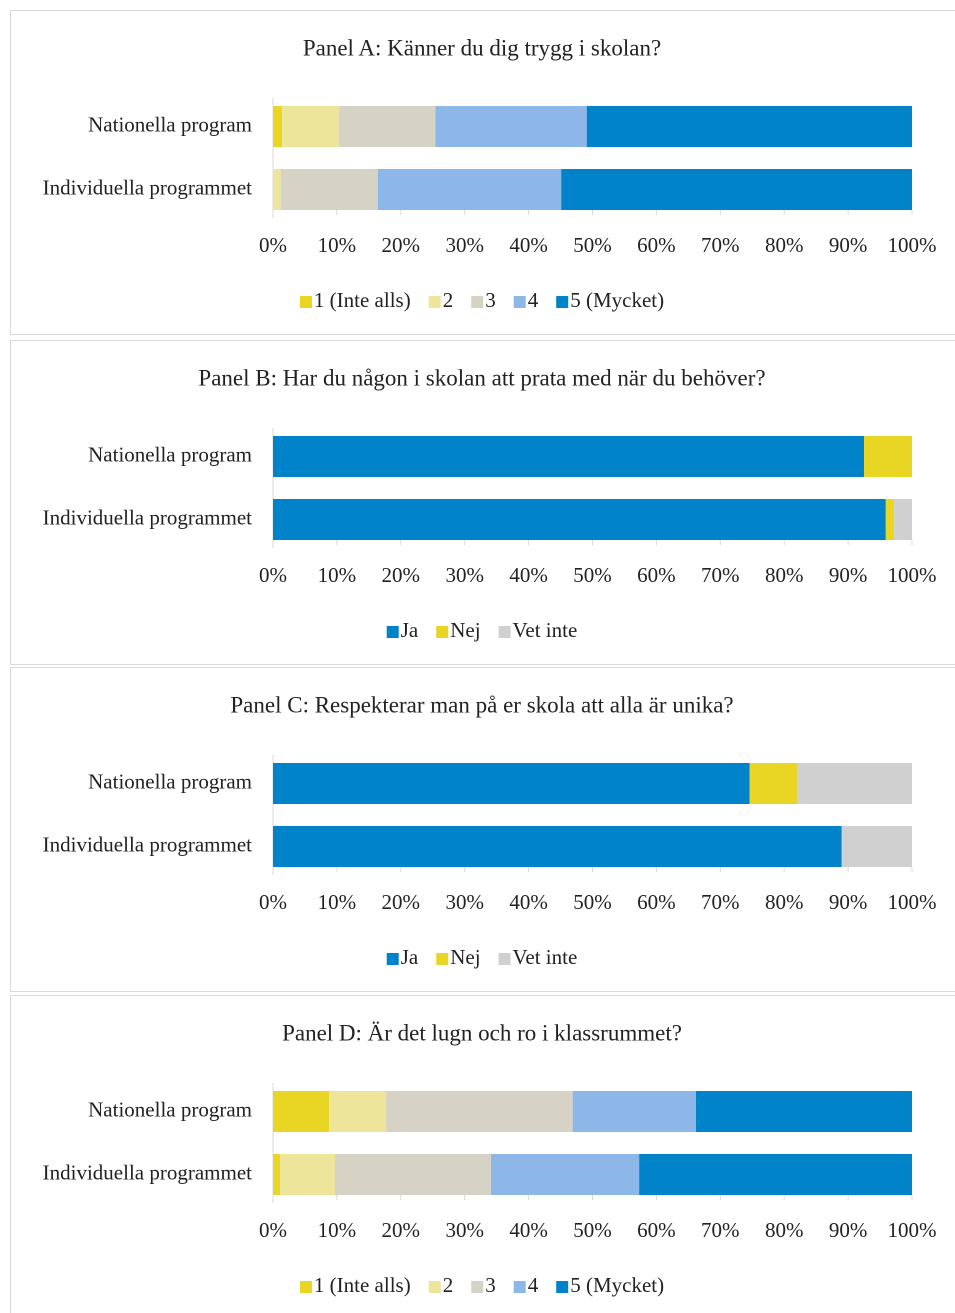 This screenshot has height=1313, width=955. What do you see at coordinates (362, 300) in the screenshot?
I see `legend-label: 1 (Inte alls)` at bounding box center [362, 300].